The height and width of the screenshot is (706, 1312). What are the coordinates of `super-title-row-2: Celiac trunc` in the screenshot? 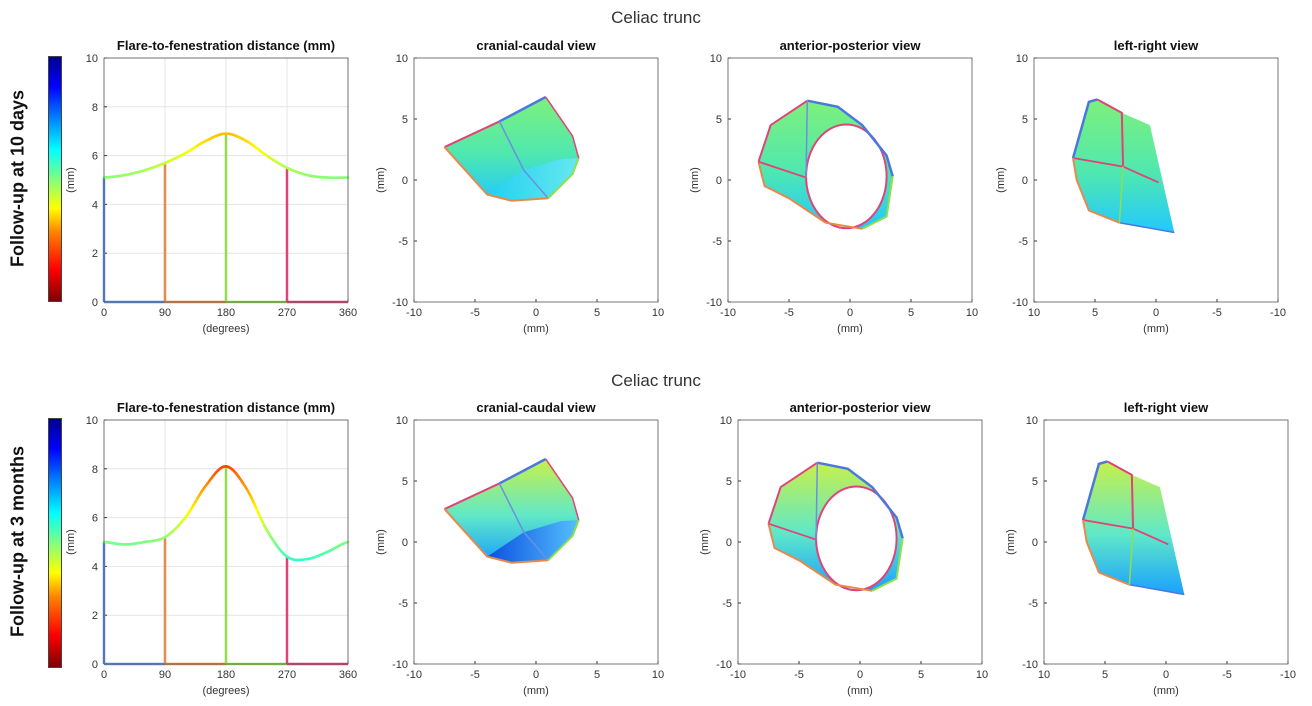 It's located at (656, 380).